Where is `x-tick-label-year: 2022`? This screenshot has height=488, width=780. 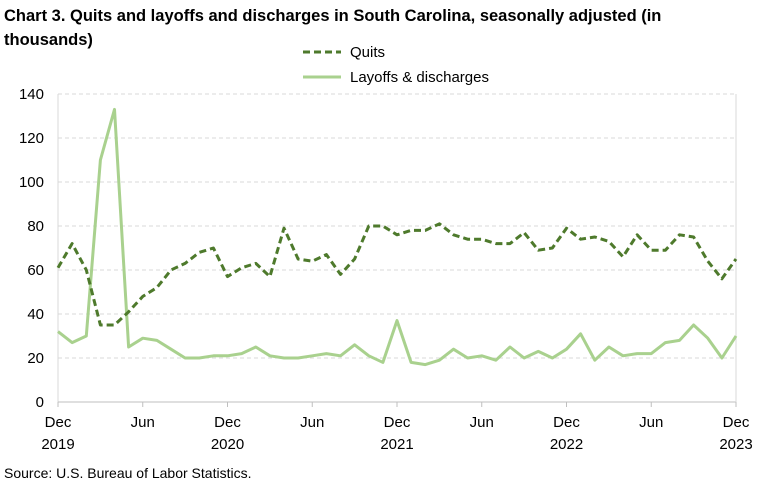
x-tick-label-year: 2022 is located at coordinates (566, 444).